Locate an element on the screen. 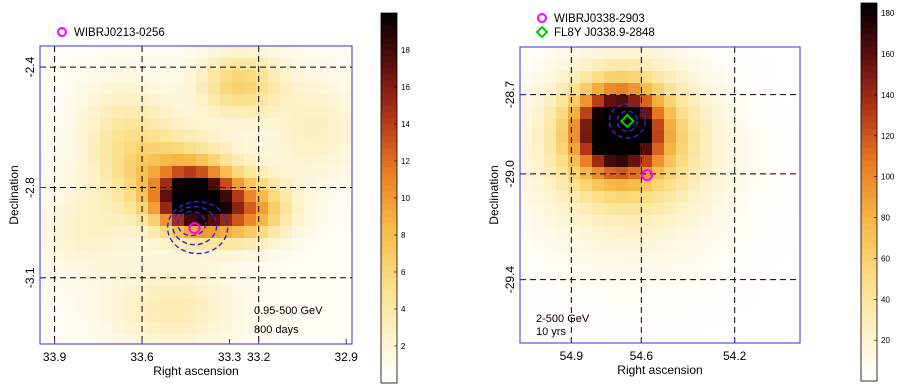 The width and height of the screenshot is (901, 391). y-tick-label: -2.8 is located at coordinates (30, 187).